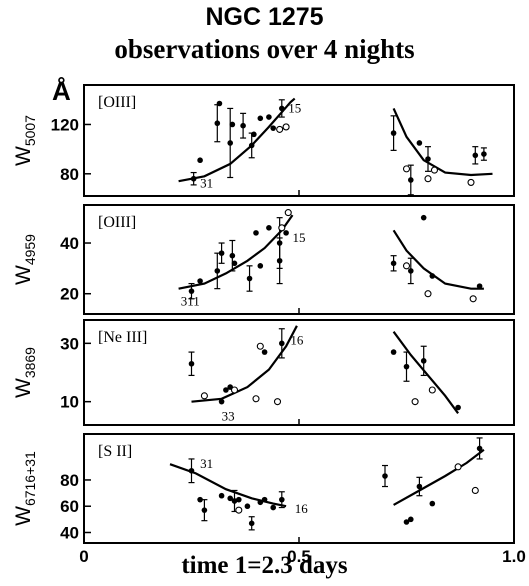 The image size is (529, 586). What do you see at coordinates (190, 300) in the screenshot?
I see `panel-2-annotation: 311` at bounding box center [190, 300].